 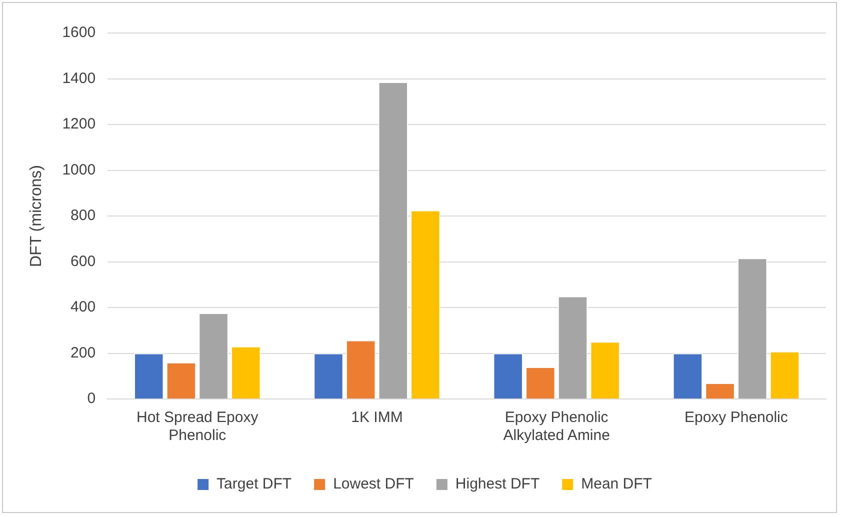 What do you see at coordinates (377, 417) in the screenshot?
I see `x-tick-label: 1K IMM` at bounding box center [377, 417].